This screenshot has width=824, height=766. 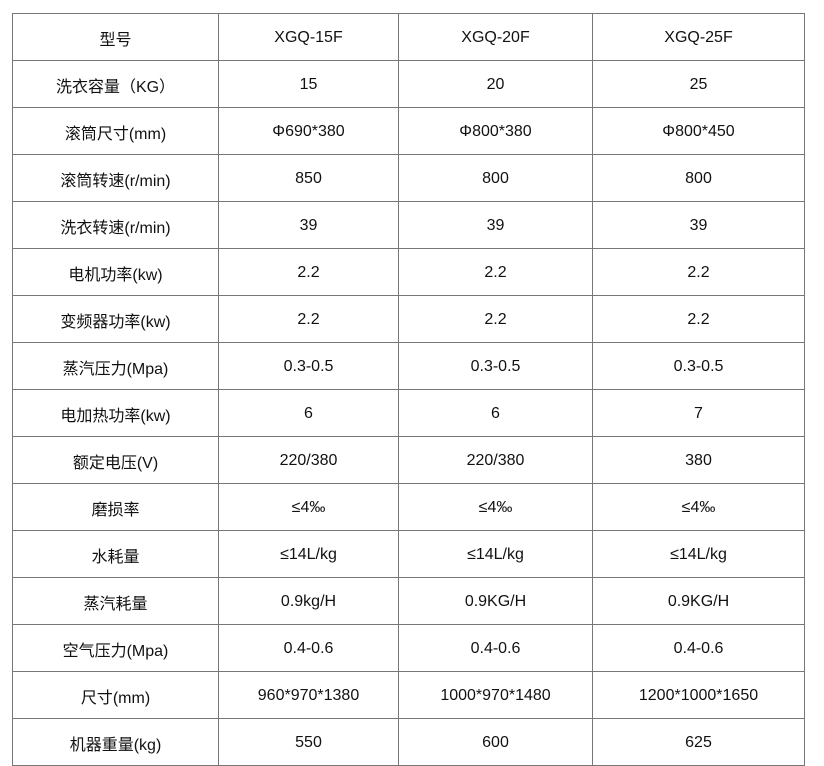 I want to click on cell: 0.9kg/H, so click(x=308, y=601).